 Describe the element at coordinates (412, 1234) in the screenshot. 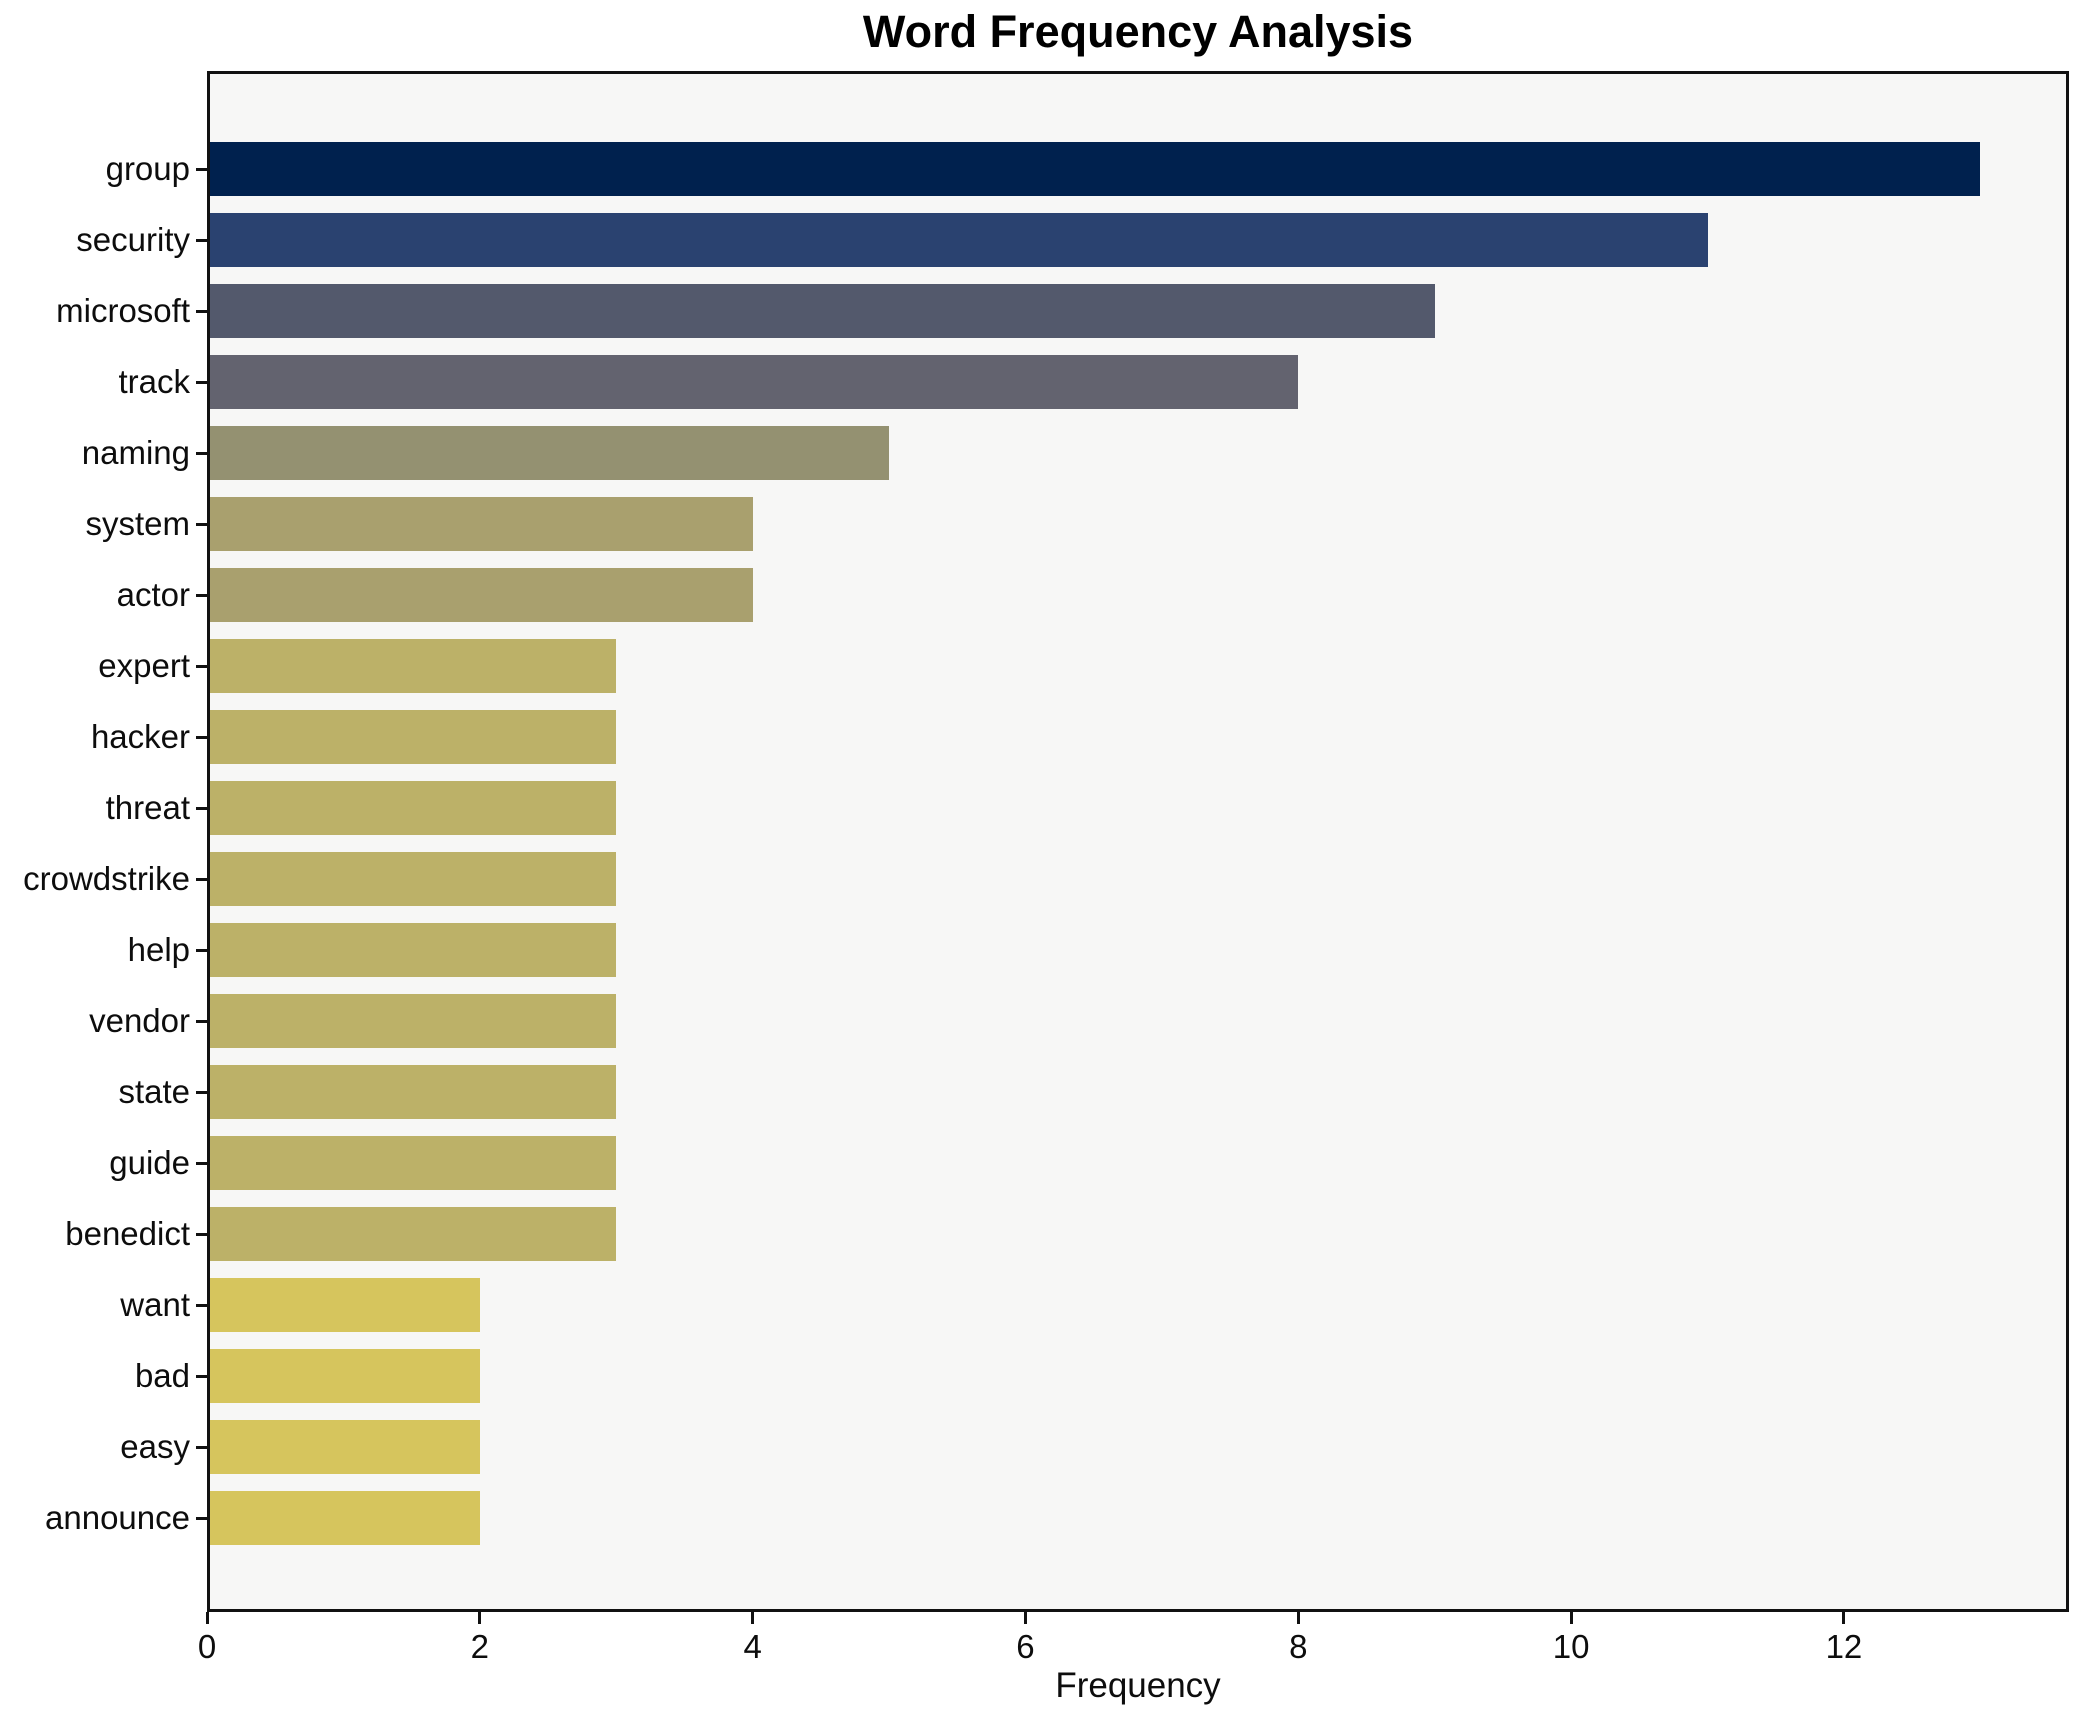

I see `bar-benedict` at that location.